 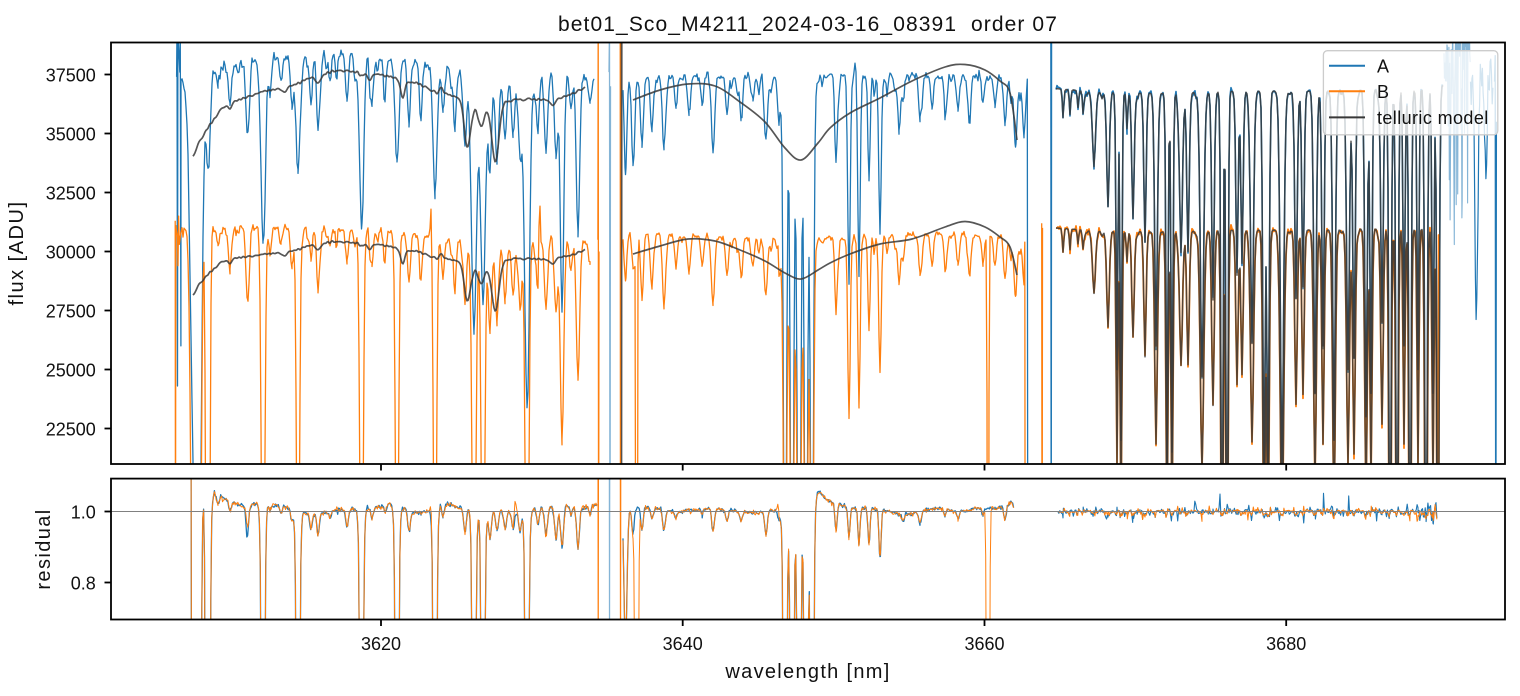 I want to click on svg-text: 3660, so click(x=984, y=644).